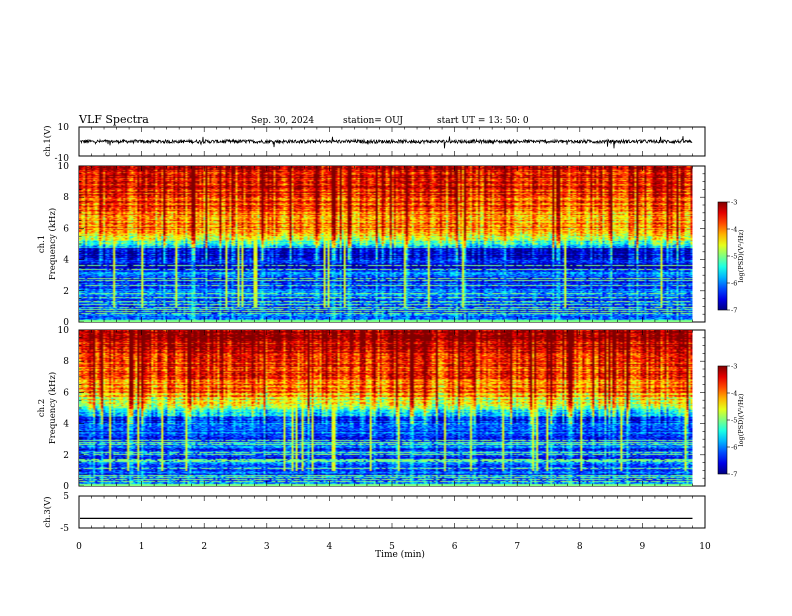  Describe the element at coordinates (643, 547) in the screenshot. I see `x-tick-label: 9` at that location.